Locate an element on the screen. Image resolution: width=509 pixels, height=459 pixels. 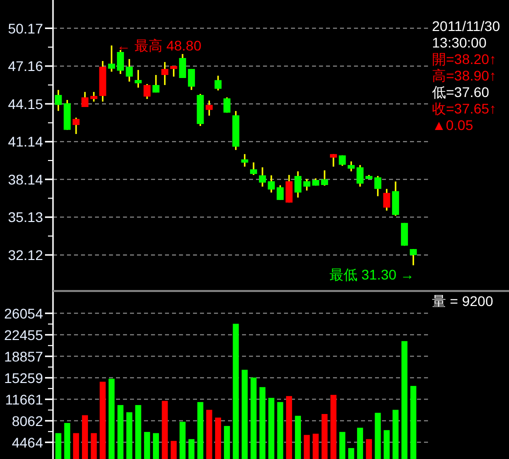
y-tick-label: 15259 is located at coordinates (24, 378).